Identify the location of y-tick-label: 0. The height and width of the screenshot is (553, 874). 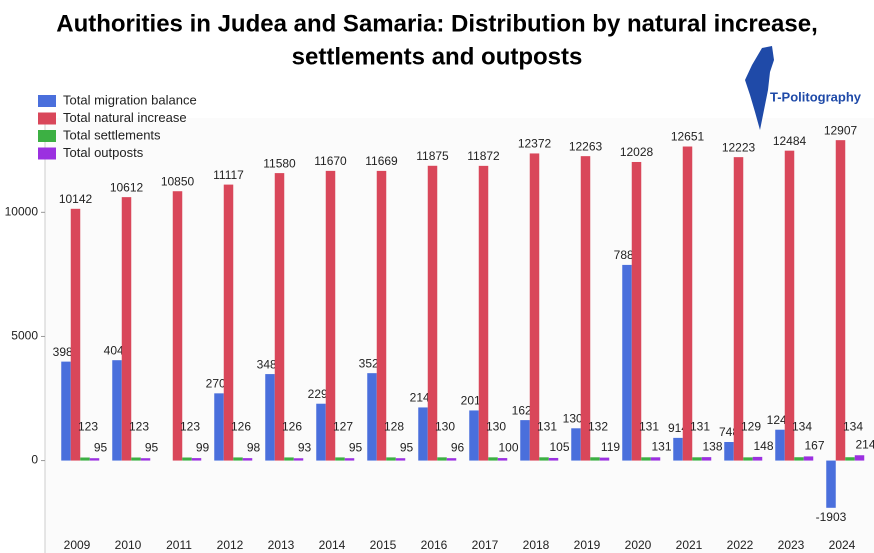
(34, 460).